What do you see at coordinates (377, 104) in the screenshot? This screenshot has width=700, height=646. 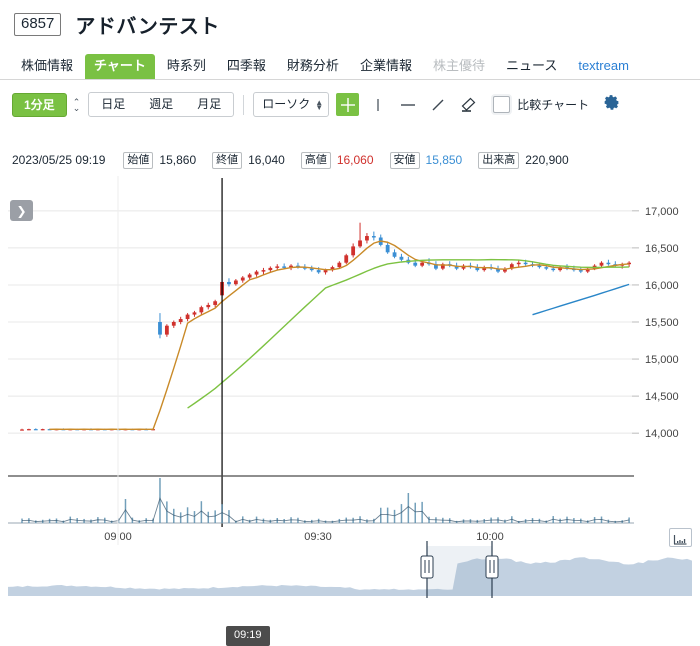 I see `vertical-line-tool-button` at bounding box center [377, 104].